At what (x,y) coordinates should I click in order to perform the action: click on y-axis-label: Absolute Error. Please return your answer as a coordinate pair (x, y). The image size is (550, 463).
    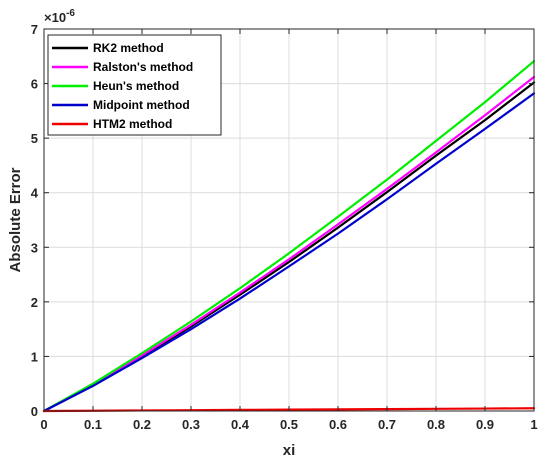
    Looking at the image, I should click on (15, 219).